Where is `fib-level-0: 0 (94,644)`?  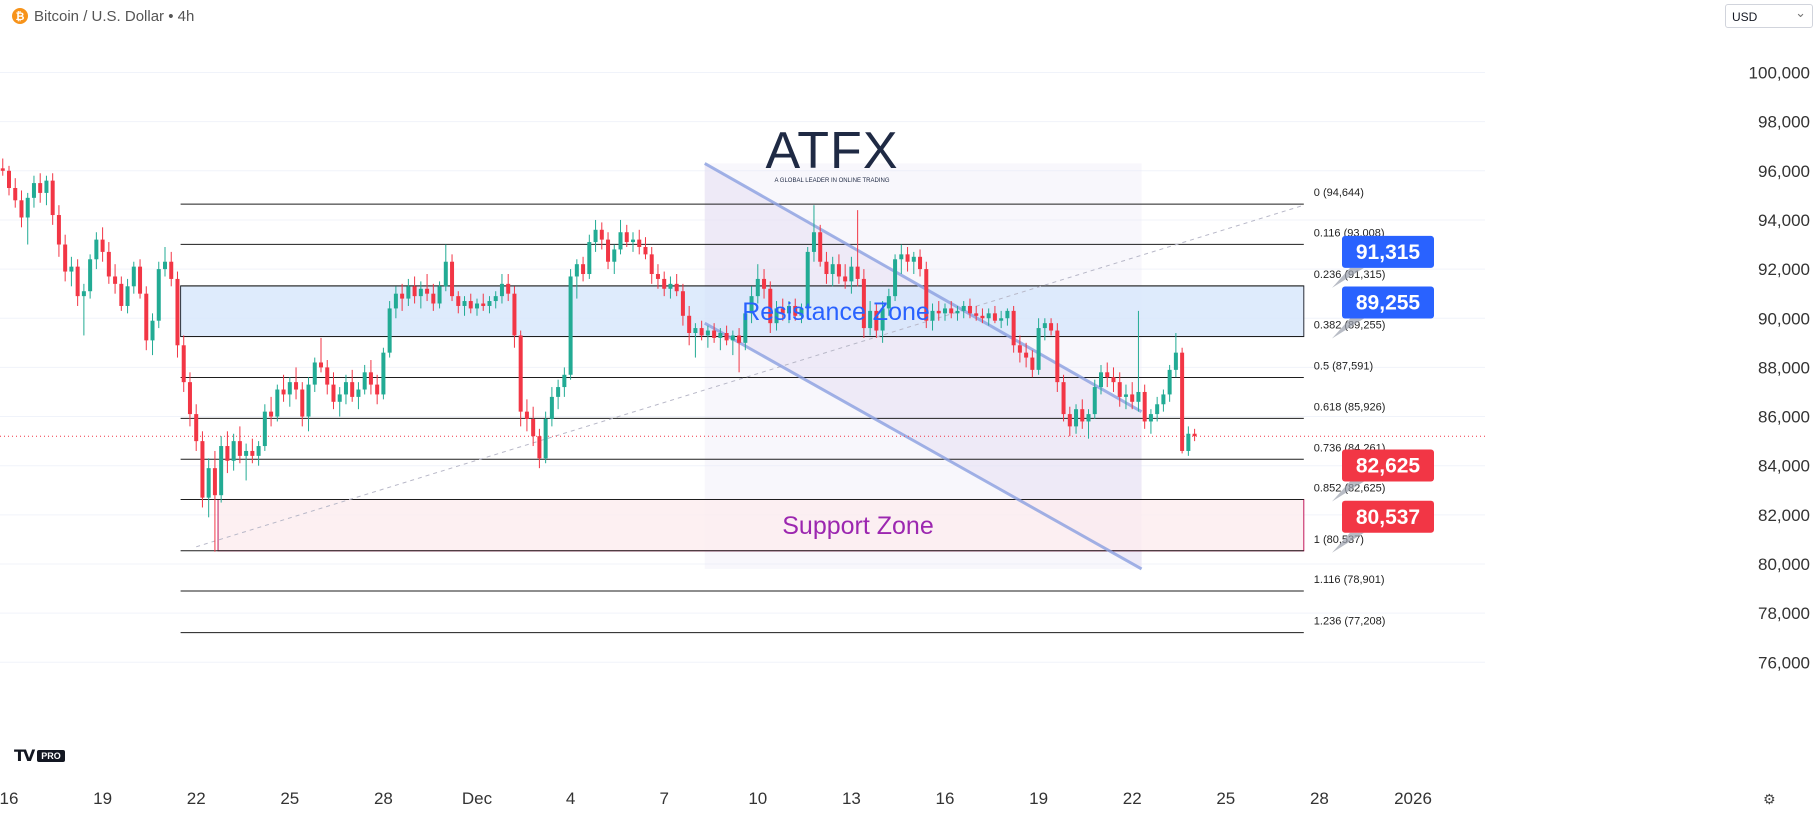
fib-level-0: 0 (94,644) is located at coordinates (772, 196).